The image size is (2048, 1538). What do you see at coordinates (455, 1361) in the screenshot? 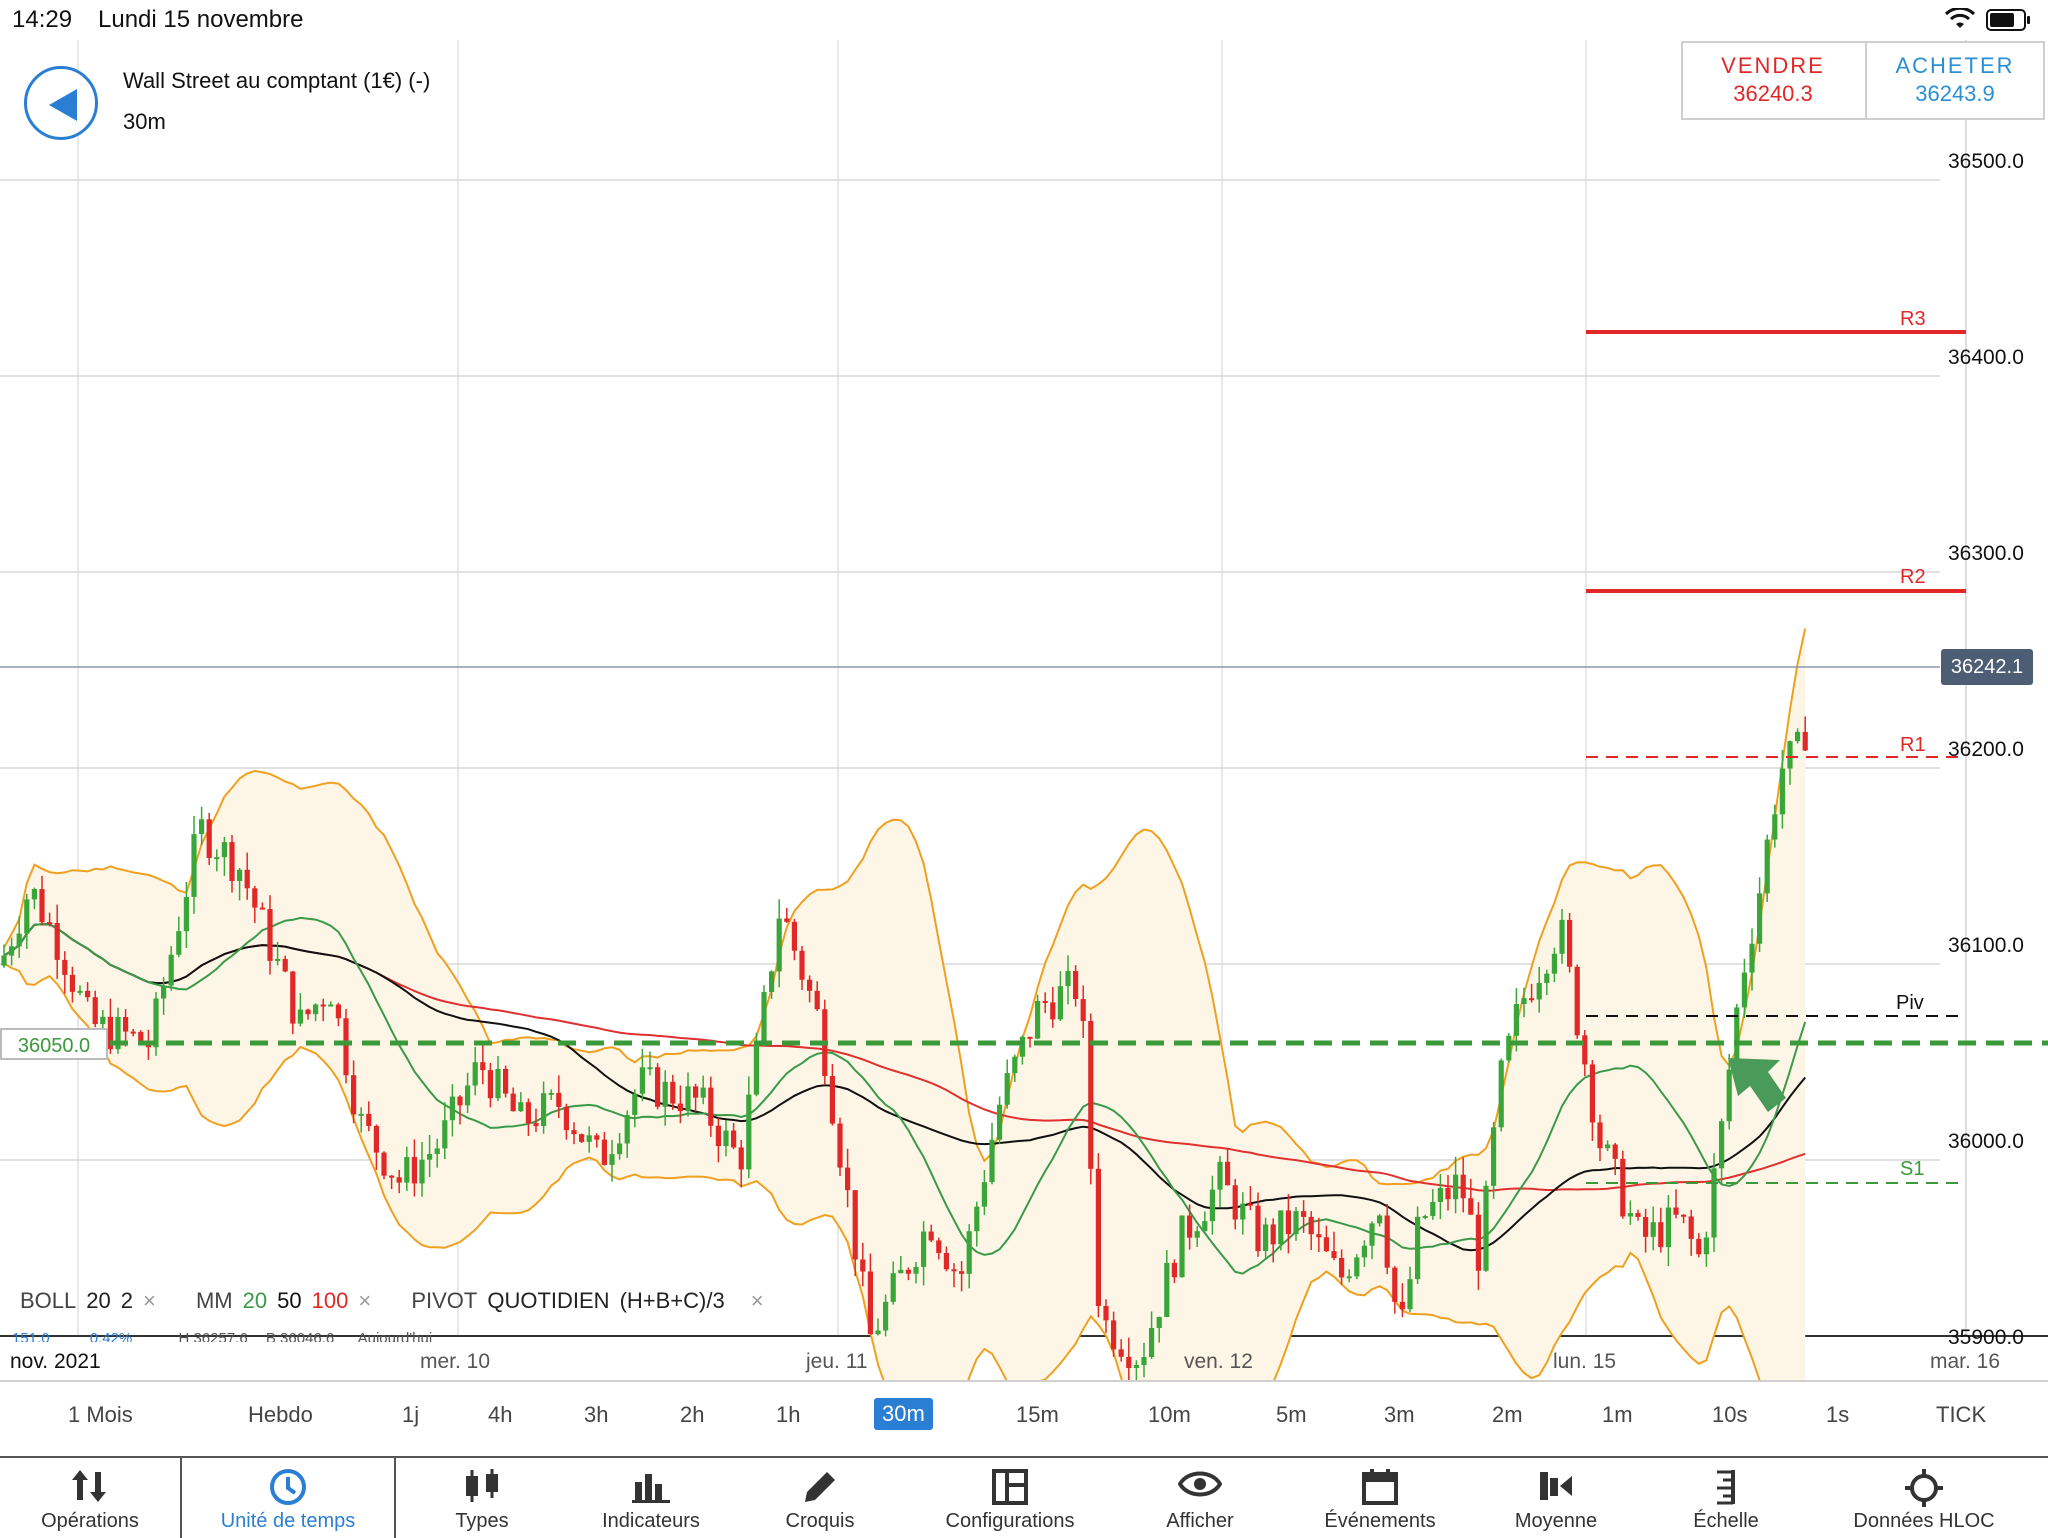
I see `date-label: mer. 10` at bounding box center [455, 1361].